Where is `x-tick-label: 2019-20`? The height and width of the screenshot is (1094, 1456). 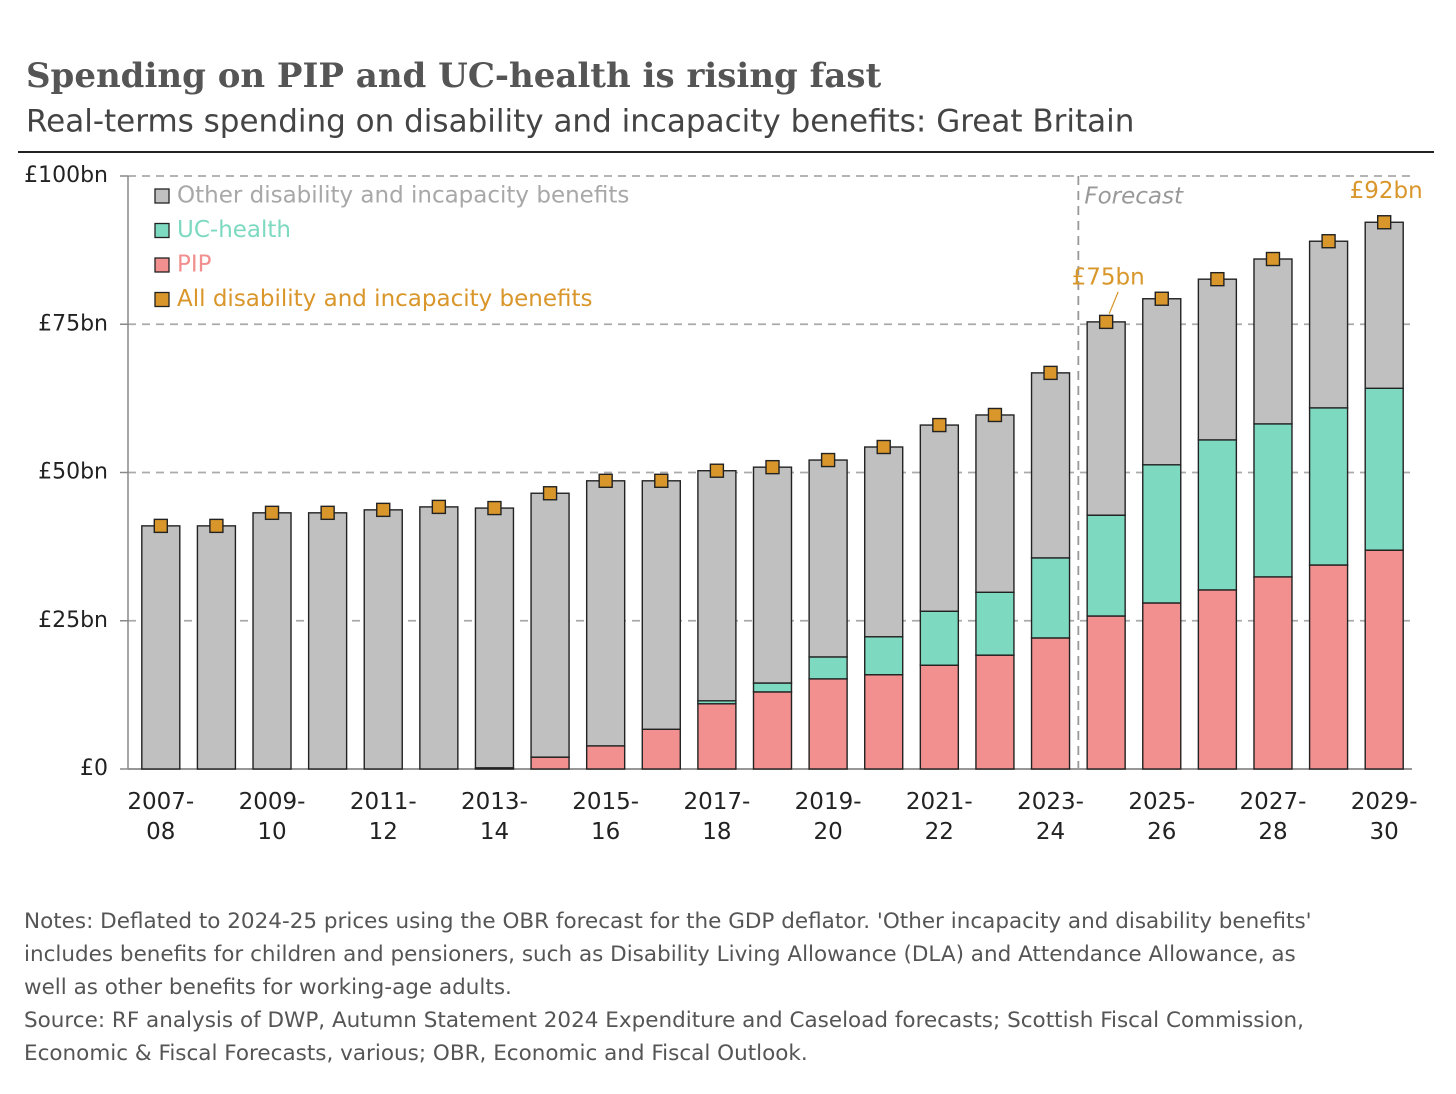 x-tick-label: 2019-20 is located at coordinates (828, 817).